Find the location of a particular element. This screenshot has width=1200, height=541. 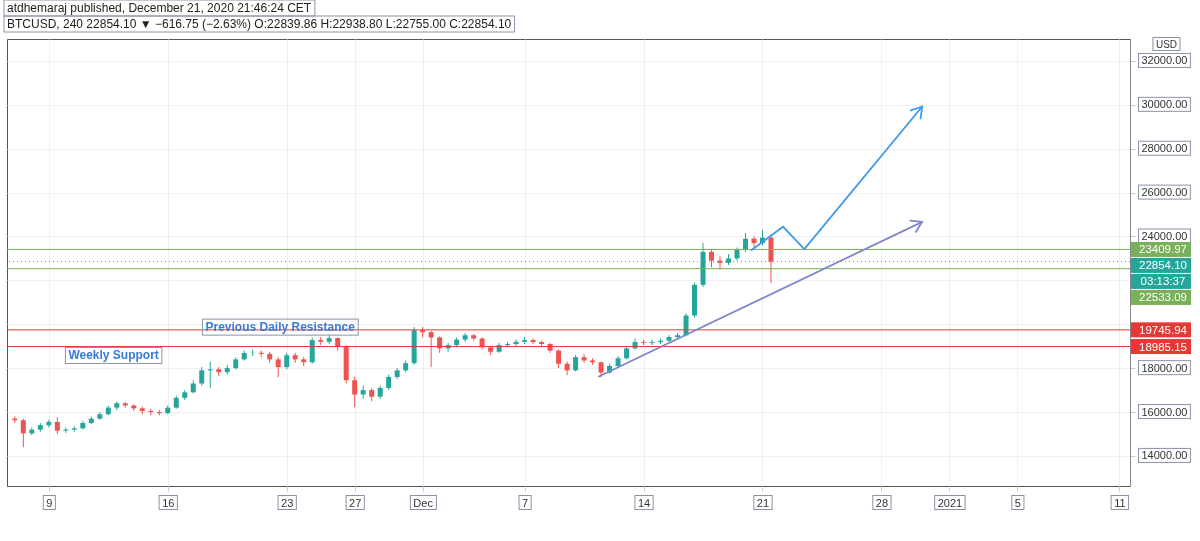

price-tag: 22533.09 is located at coordinates (1161, 297).